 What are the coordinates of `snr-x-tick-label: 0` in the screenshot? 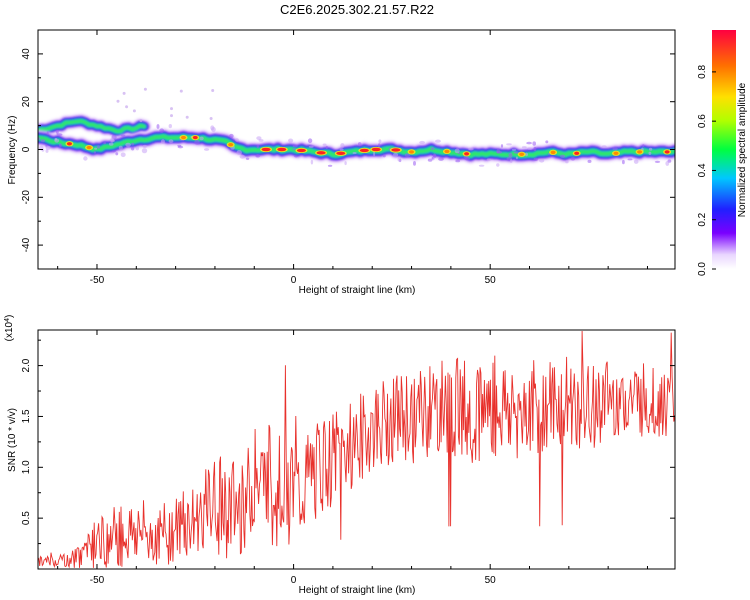 It's located at (294, 580).